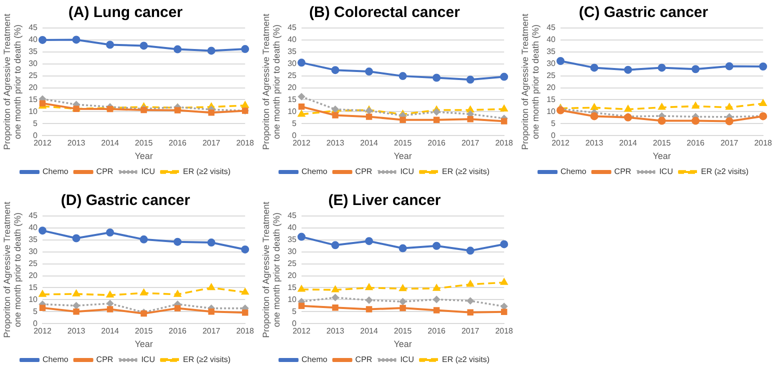 Image resolution: width=777 pixels, height=377 pixels. I want to click on chart-title: (D) Gastric cancer, so click(125, 201).